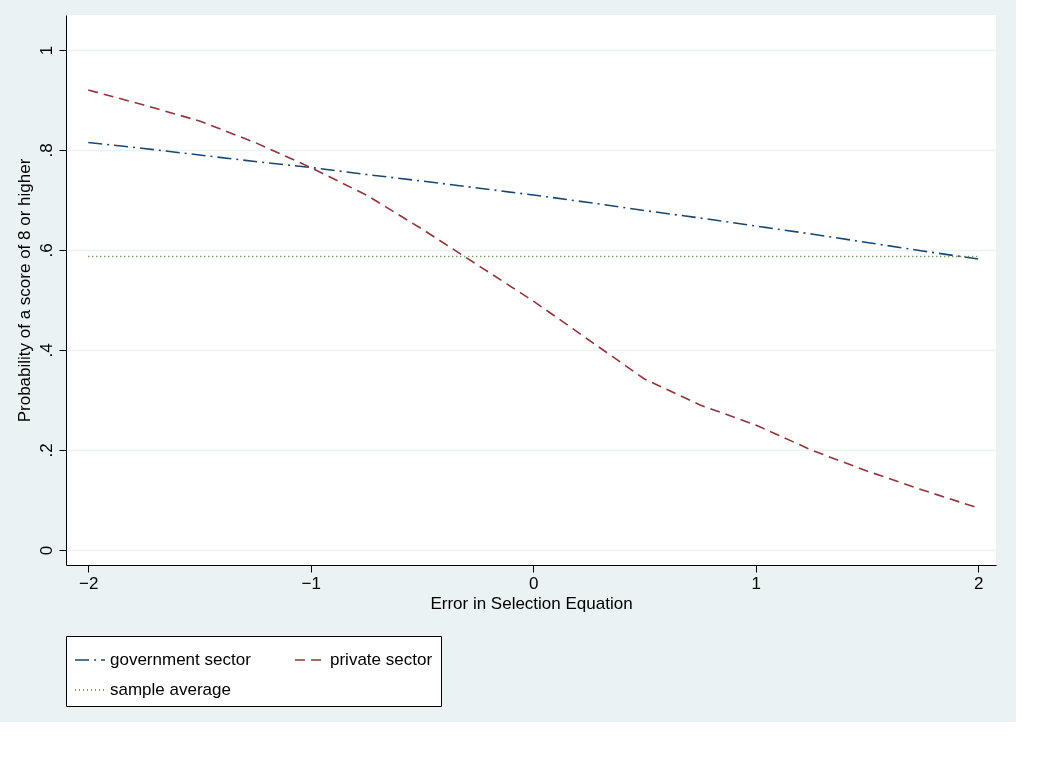  What do you see at coordinates (531, 603) in the screenshot?
I see `x-axis-title: Error in Selection Equation` at bounding box center [531, 603].